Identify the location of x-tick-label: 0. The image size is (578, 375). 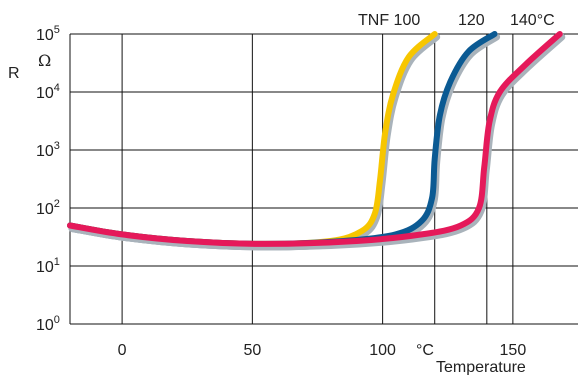
(122, 350).